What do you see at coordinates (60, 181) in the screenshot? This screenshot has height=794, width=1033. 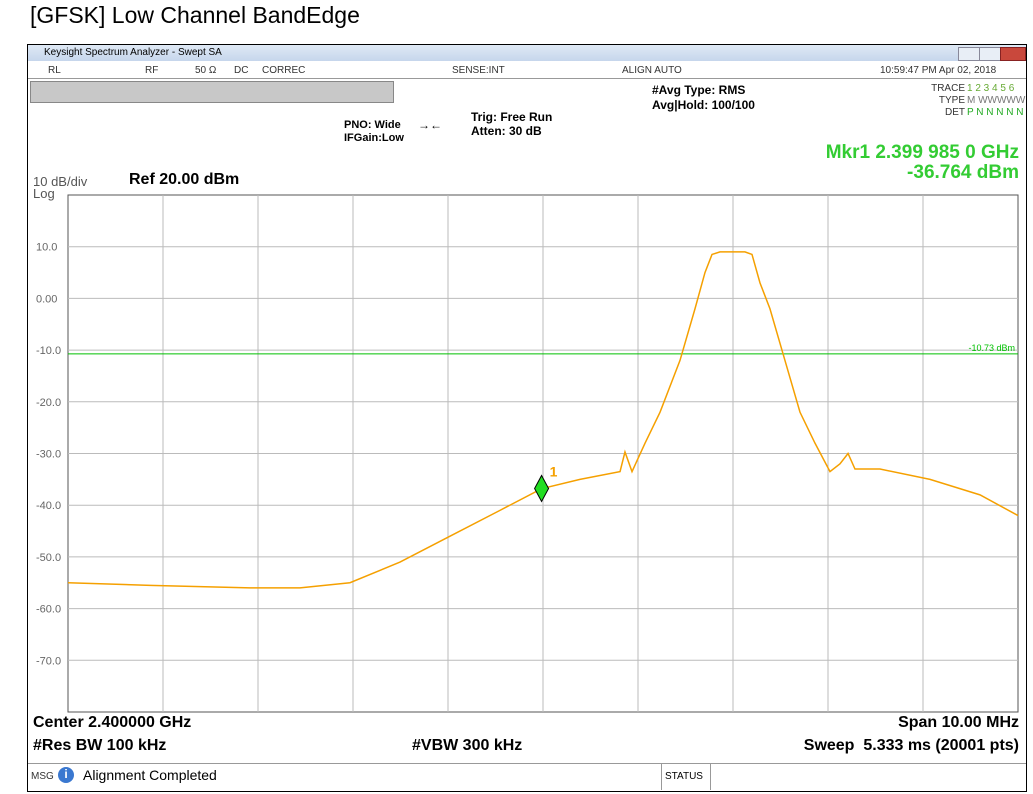 I see `scale-per-div: 10 dB/div` at bounding box center [60, 181].